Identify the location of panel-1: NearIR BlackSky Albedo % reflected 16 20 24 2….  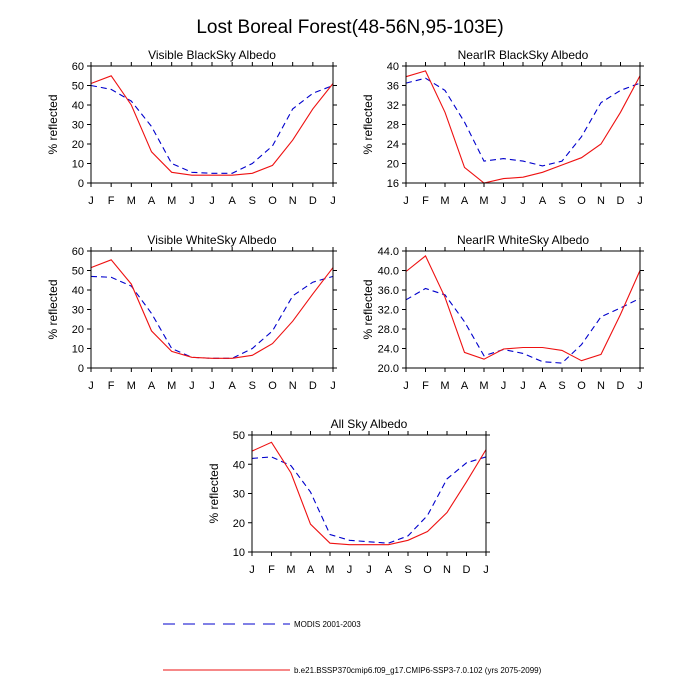
(502, 127).